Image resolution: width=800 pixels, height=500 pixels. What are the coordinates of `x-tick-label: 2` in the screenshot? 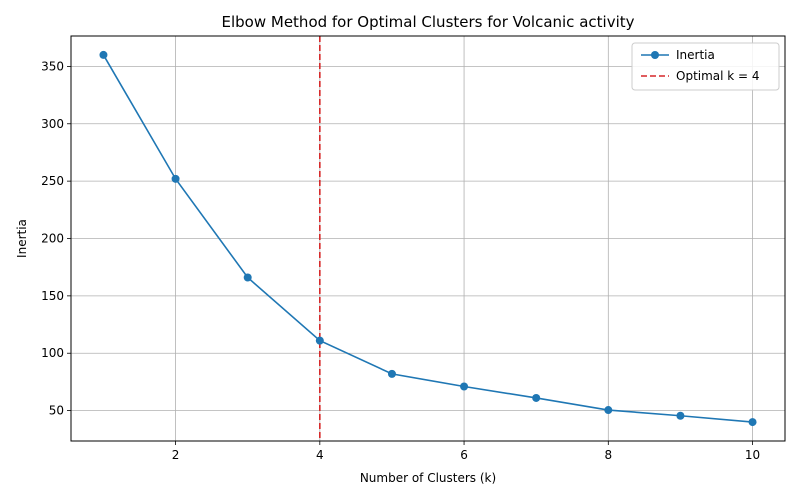 It's located at (176, 455).